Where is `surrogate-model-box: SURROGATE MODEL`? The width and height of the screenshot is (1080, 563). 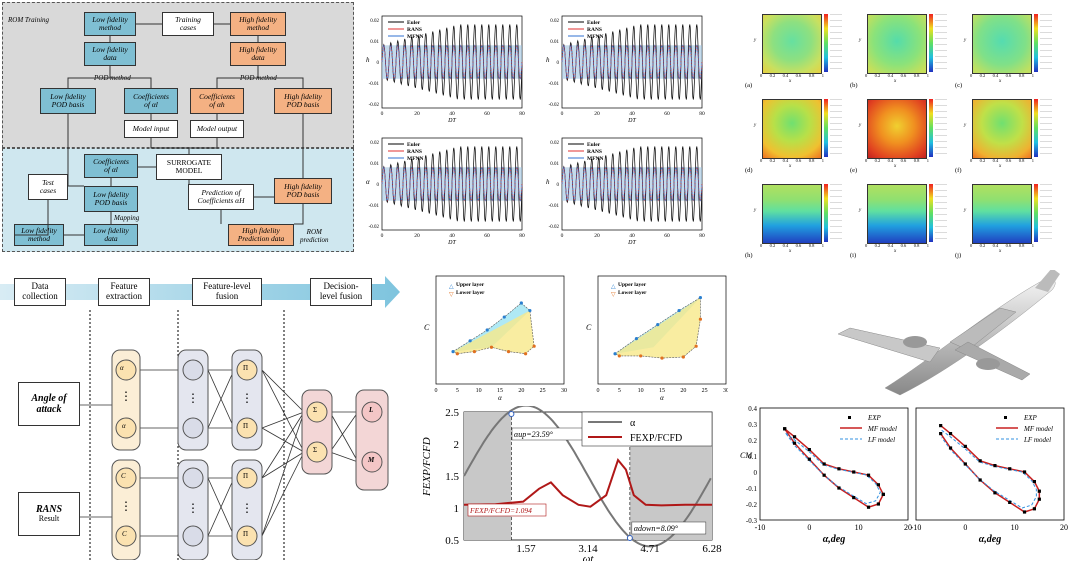
surrogate-model-box: SURROGATE MODEL is located at coordinates (189, 167).